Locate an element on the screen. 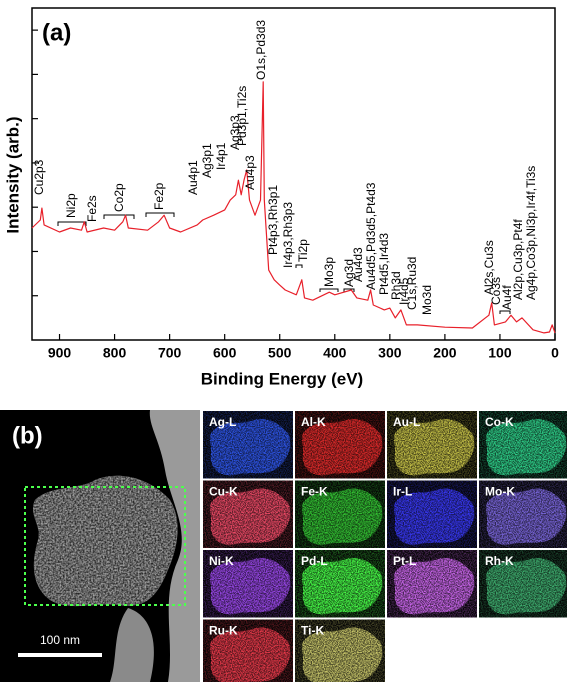 The image size is (567, 687). peak-label: Ir4p1 is located at coordinates (221, 156).